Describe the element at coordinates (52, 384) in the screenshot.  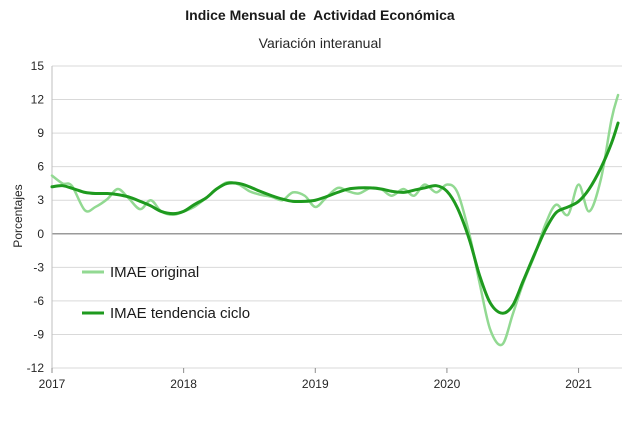
I see `x-tick-label: 2017` at that location.